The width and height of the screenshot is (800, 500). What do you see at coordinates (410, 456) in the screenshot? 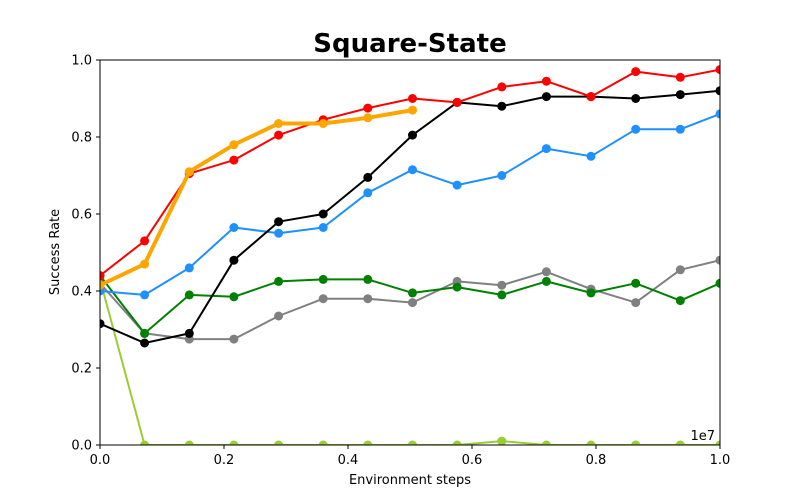
I see `x-axis: 0.0 0.2 0.4 0.6 0.8 1.0` at bounding box center [410, 456].